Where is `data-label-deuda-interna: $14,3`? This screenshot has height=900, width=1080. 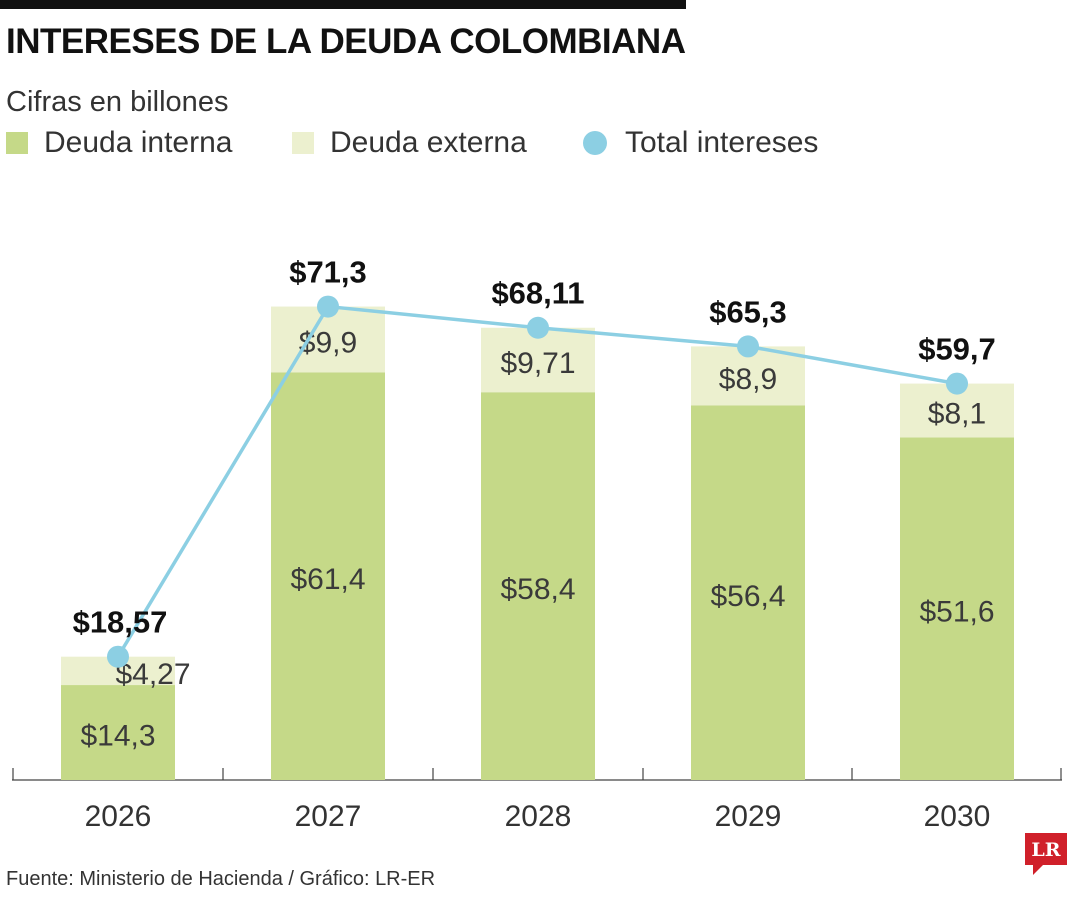
data-label-deuda-interna: $14,3 is located at coordinates (117, 736).